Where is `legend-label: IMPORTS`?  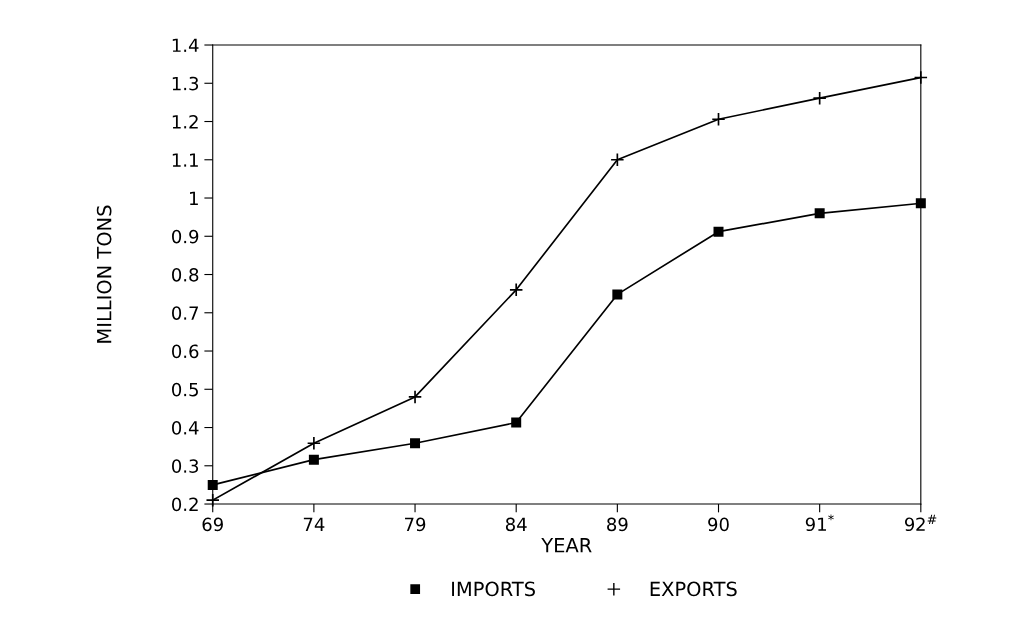
legend-label: IMPORTS is located at coordinates (493, 589).